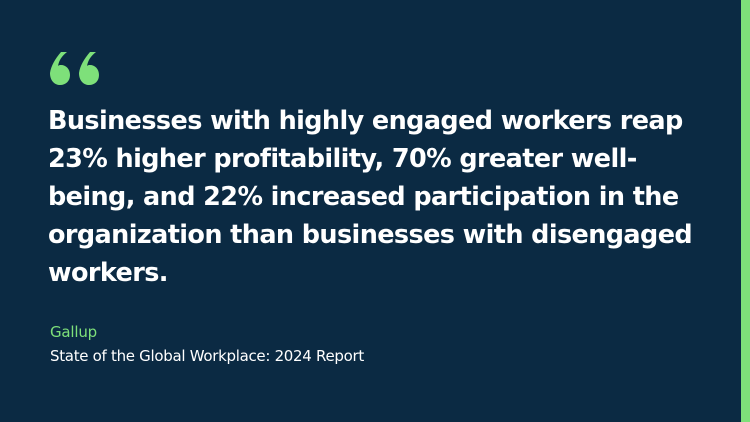 The image size is (750, 422). What do you see at coordinates (74, 68) in the screenshot?
I see `quotation-mark-icon` at bounding box center [74, 68].